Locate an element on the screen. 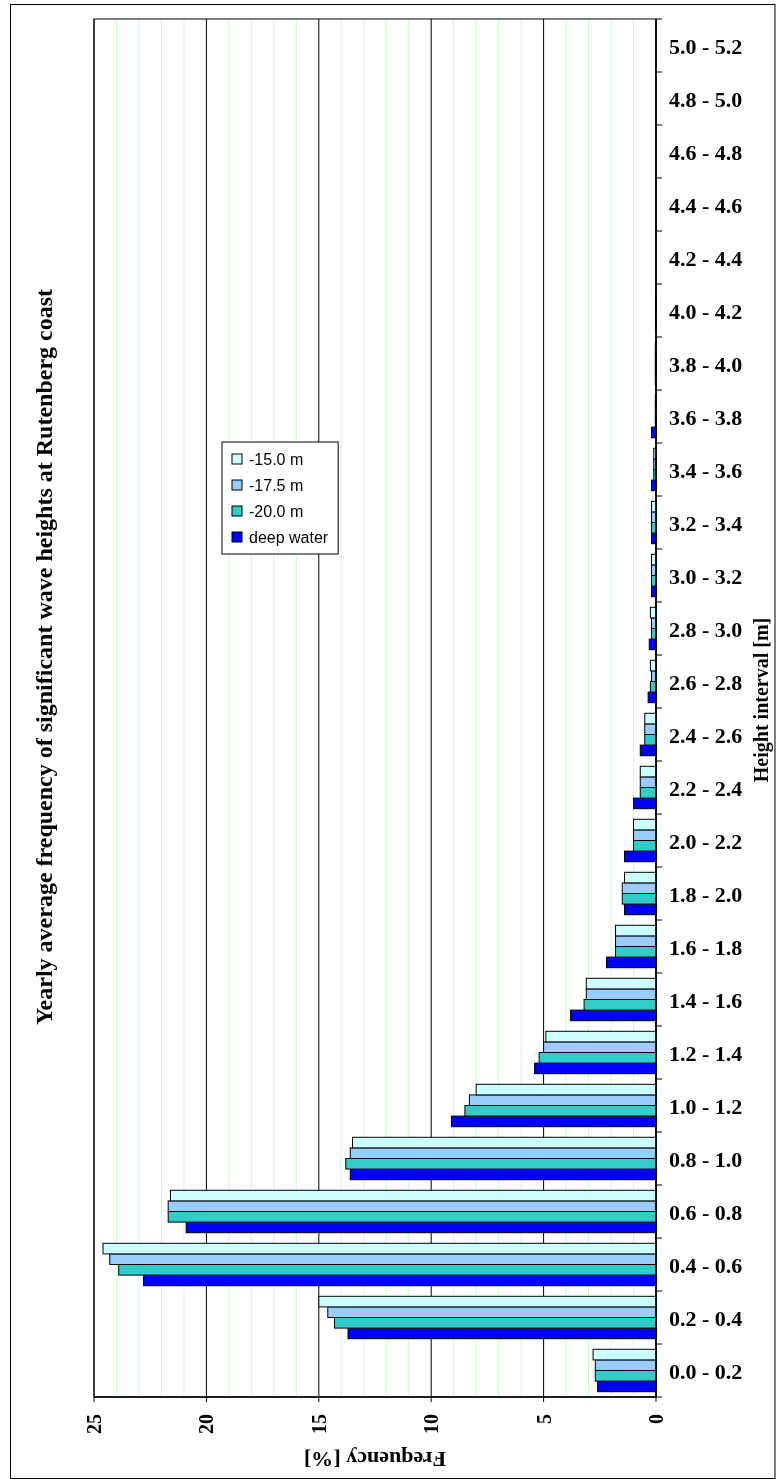 This screenshot has width=776, height=1479. x-tick-label: 5 is located at coordinates (543, 1419).